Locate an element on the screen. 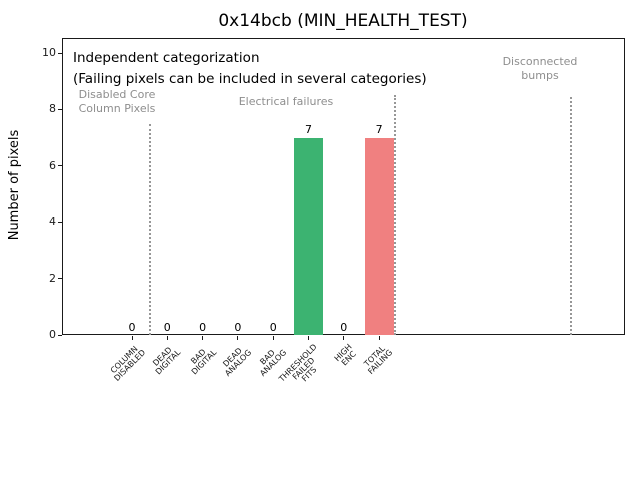 Image resolution: width=640 pixels, height=480 pixels. section-label: Disabled Core Column Pixels is located at coordinates (117, 101).